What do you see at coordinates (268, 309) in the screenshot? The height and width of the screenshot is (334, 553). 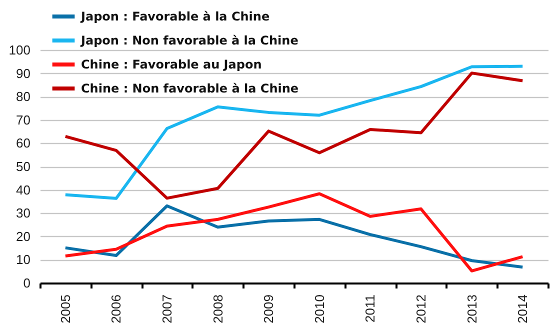 I see `x-tick-label: 2009` at bounding box center [268, 309].